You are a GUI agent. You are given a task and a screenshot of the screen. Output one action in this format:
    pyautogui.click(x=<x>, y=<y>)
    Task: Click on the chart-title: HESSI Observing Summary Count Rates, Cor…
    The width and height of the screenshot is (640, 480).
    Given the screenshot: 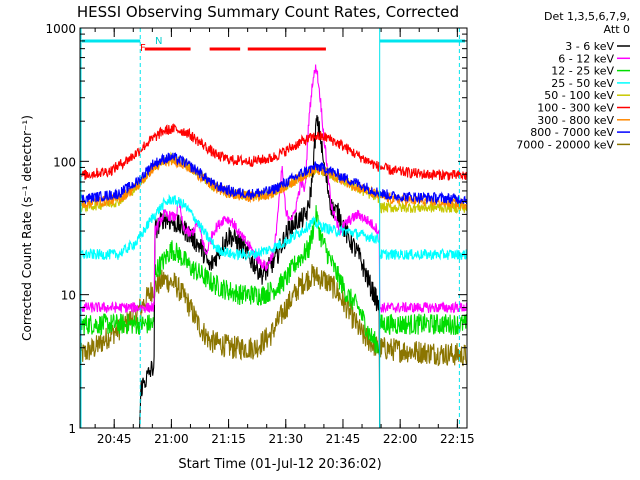 What is the action you would take?
    pyautogui.click(x=268, y=12)
    